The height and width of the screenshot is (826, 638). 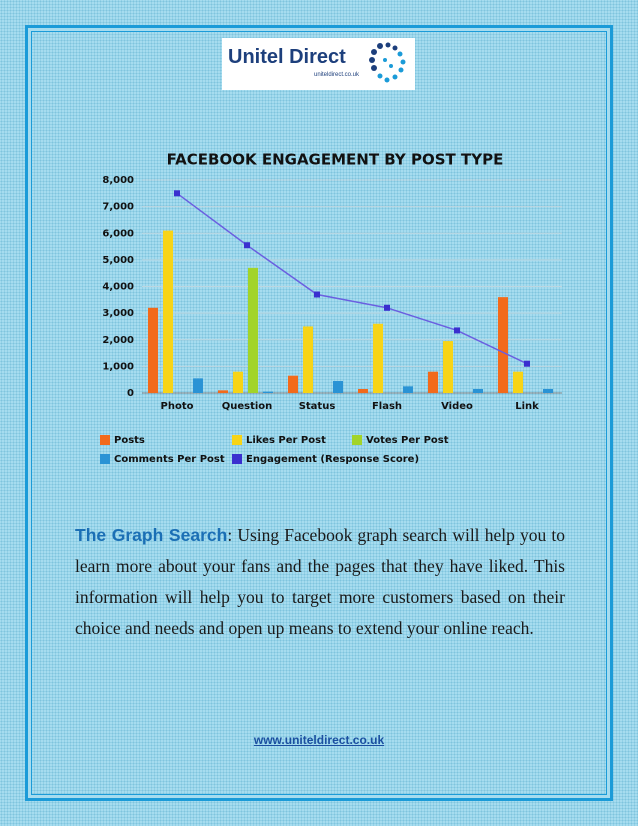 What do you see at coordinates (118, 313) in the screenshot?
I see `y-tick-label: 3,000` at bounding box center [118, 313].